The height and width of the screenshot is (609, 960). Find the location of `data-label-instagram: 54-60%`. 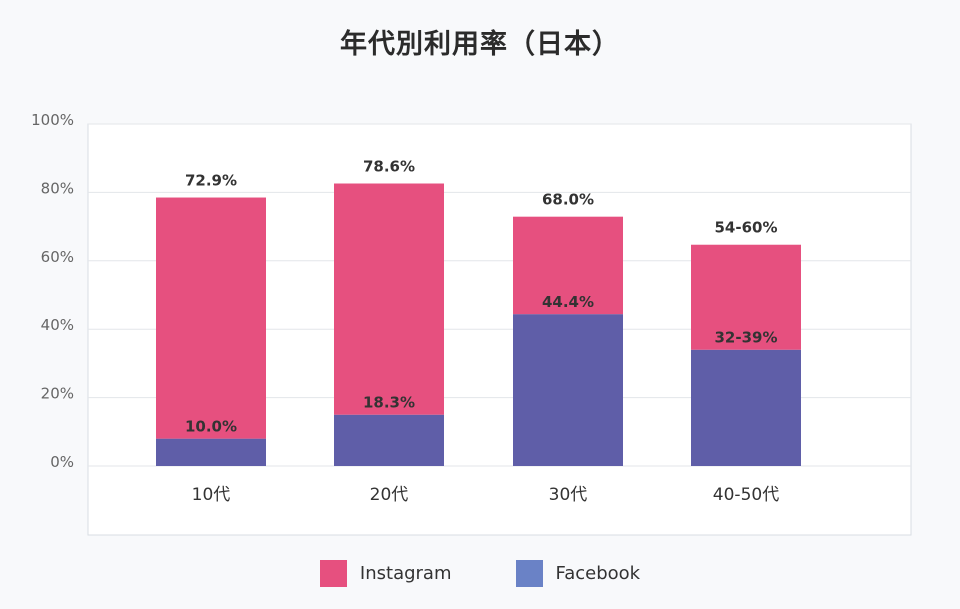

data-label-instagram: 54-60% is located at coordinates (745, 228).